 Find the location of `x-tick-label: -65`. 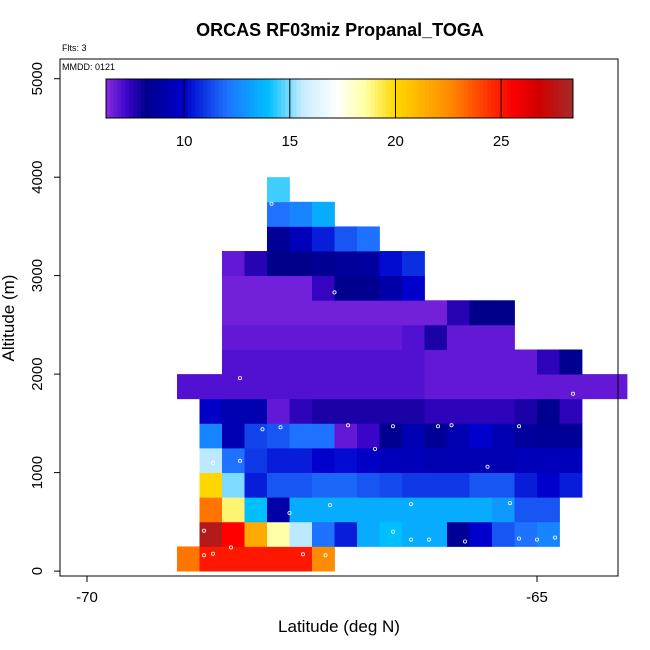

x-tick-label: -65 is located at coordinates (537, 597).